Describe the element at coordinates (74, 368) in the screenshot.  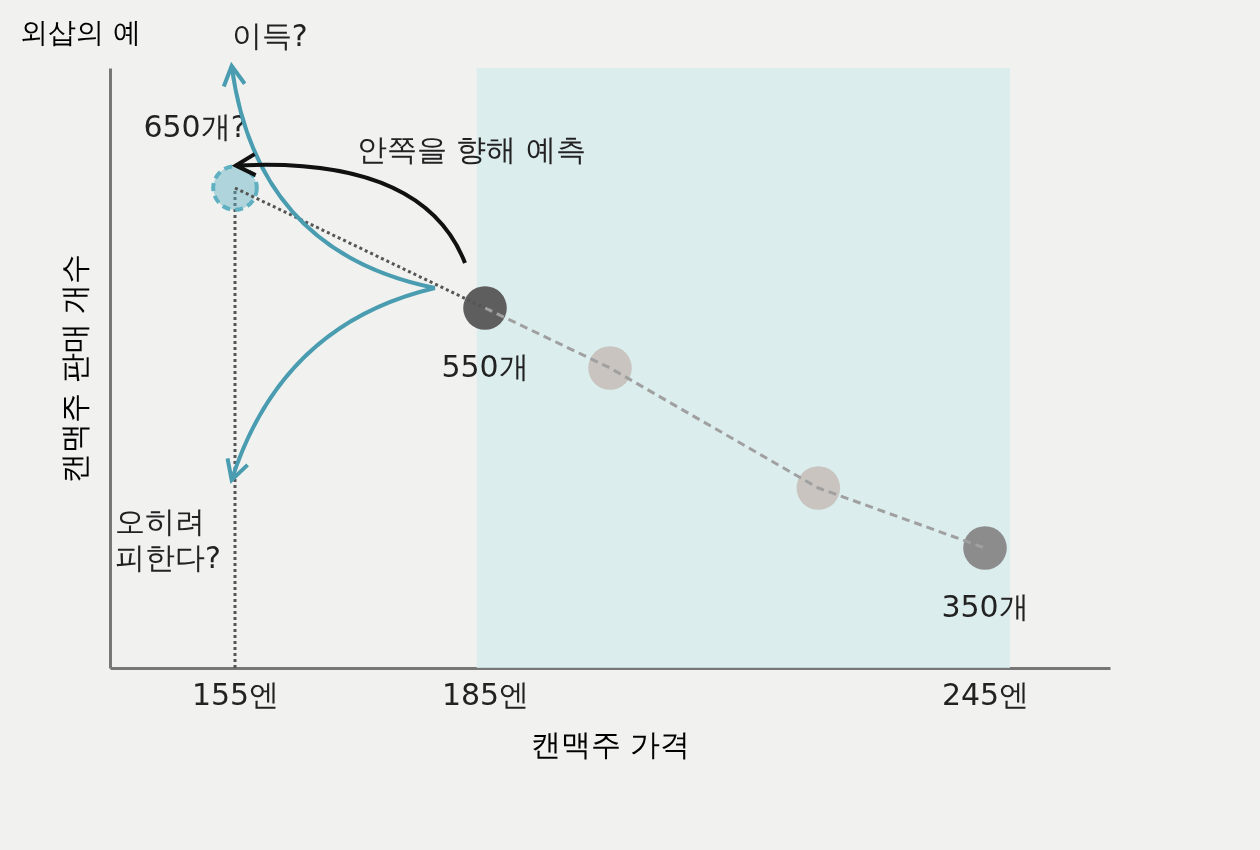
I see `y-axis-title: 캔맥주 판매 개수` at that location.